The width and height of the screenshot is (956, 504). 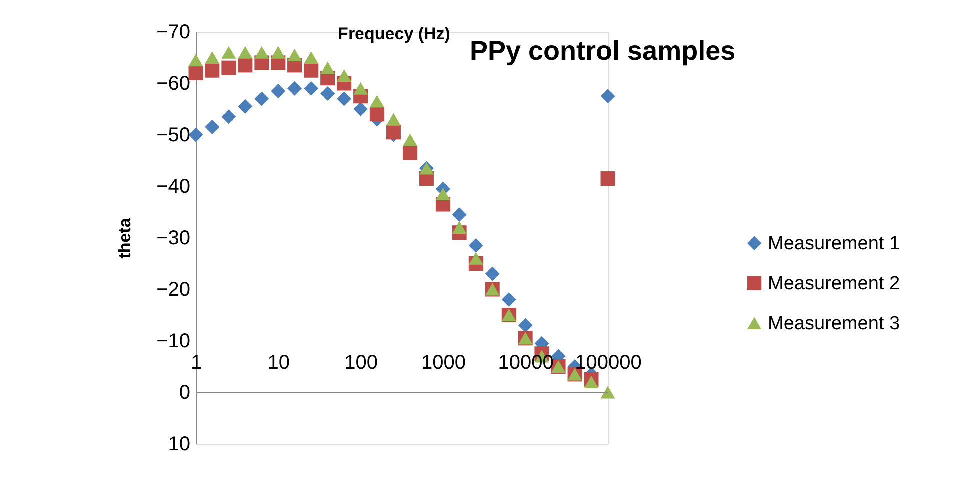 I want to click on y-axis-title: theta, so click(x=125, y=238).